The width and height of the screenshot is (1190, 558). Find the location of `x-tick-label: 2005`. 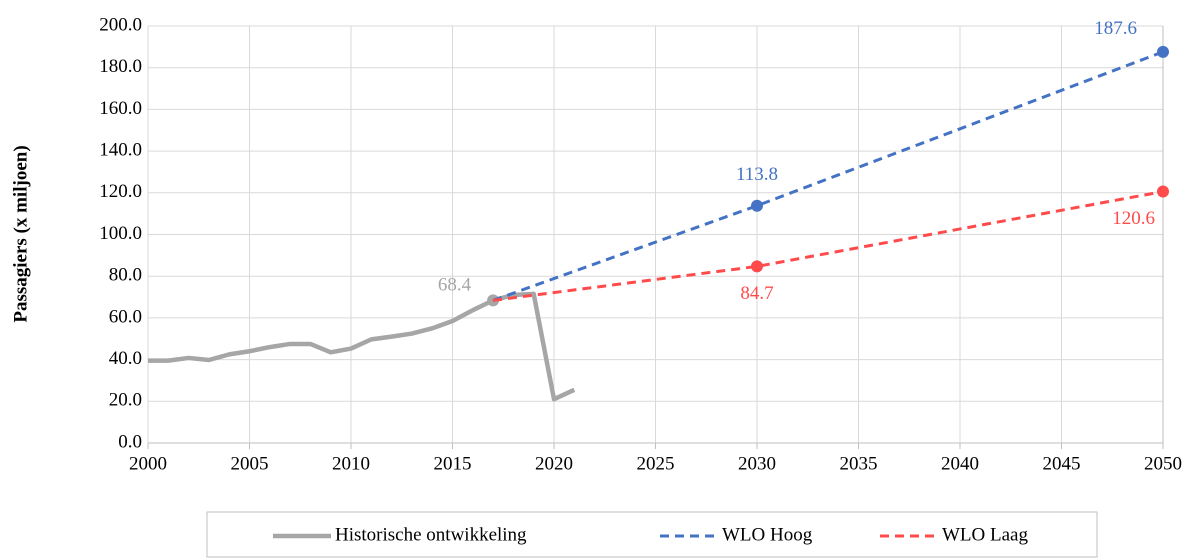

x-tick-label: 2005 is located at coordinates (250, 463).